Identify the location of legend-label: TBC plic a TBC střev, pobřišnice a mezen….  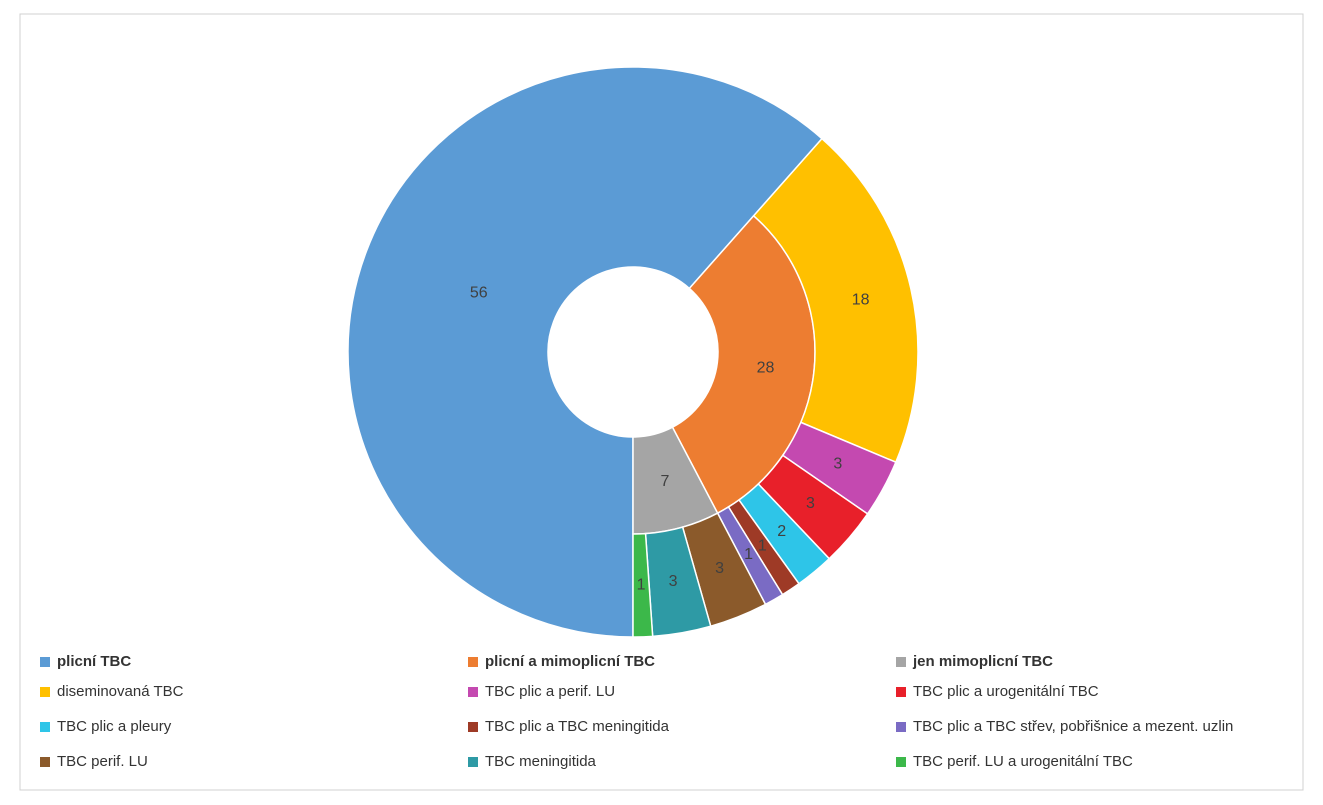
(1073, 726).